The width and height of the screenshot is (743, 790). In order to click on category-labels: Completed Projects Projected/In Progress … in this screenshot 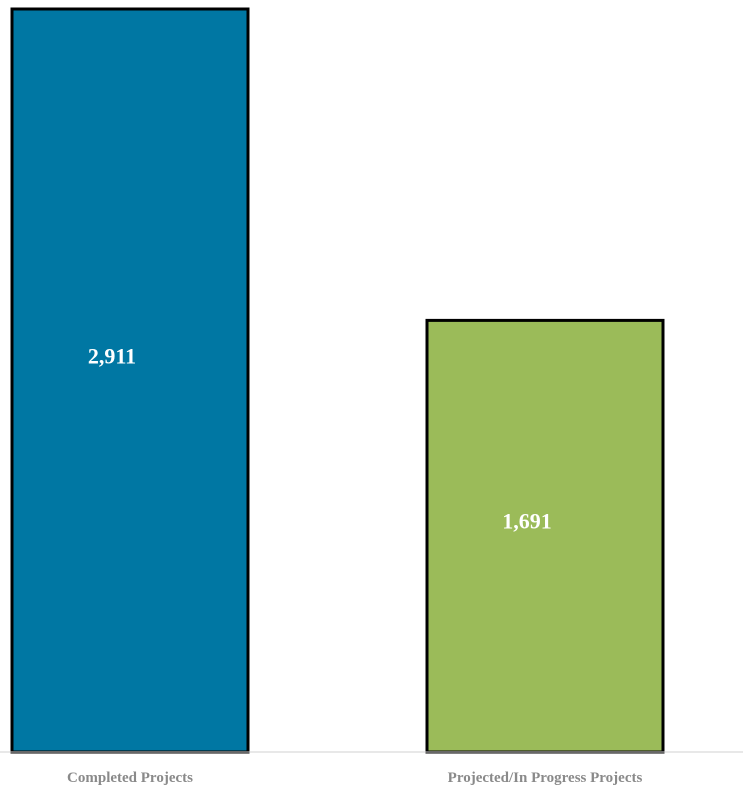, I will do `click(354, 778)`.